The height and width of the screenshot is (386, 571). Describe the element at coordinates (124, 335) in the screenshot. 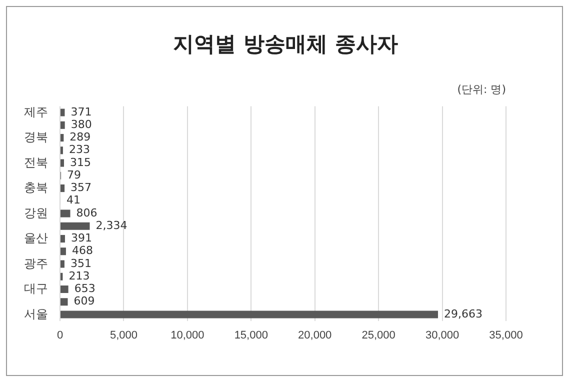

I see `x-tick-label: 5,000` at that location.